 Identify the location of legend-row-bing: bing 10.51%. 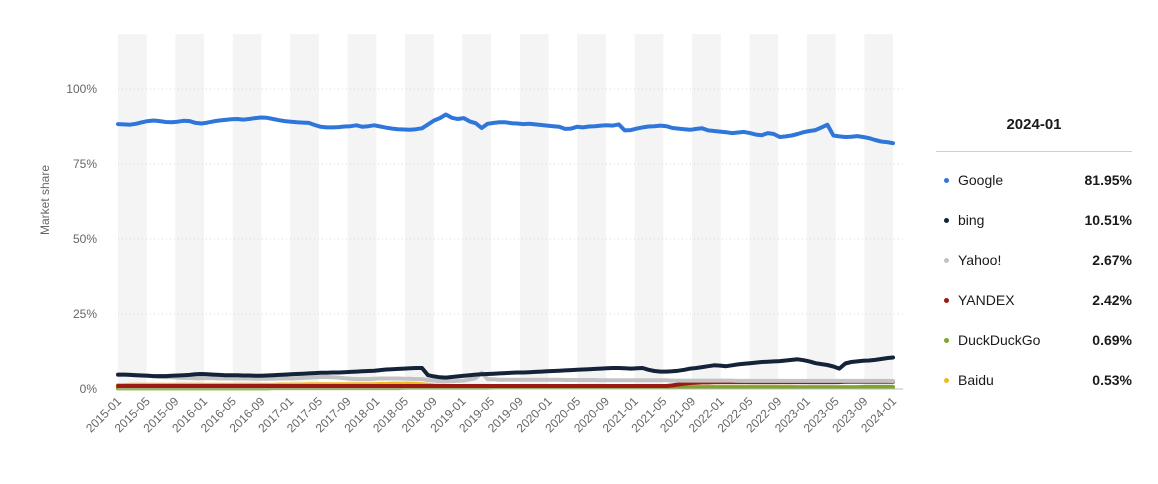
(1034, 220).